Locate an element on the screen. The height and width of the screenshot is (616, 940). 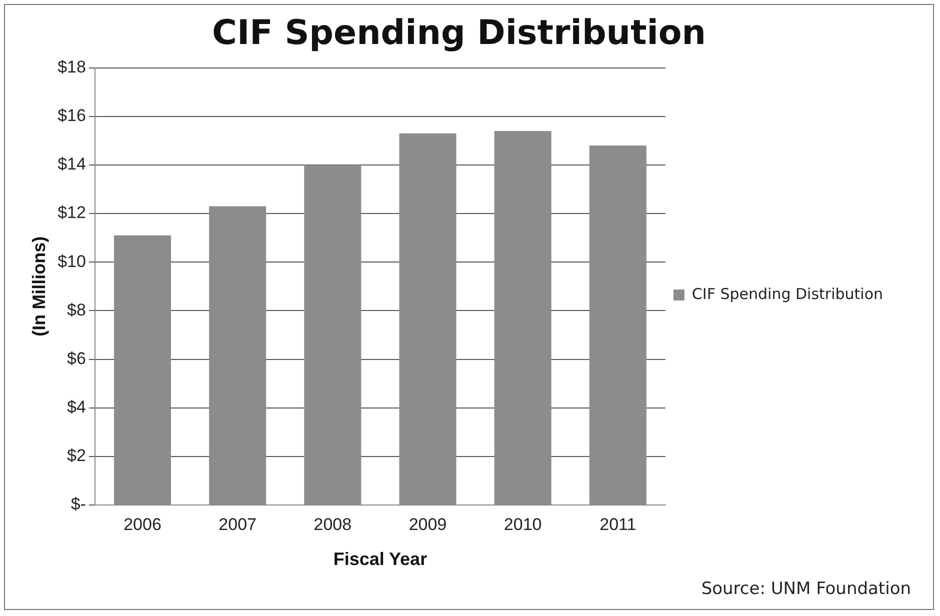
x-tick-label: 2008 is located at coordinates (333, 524).